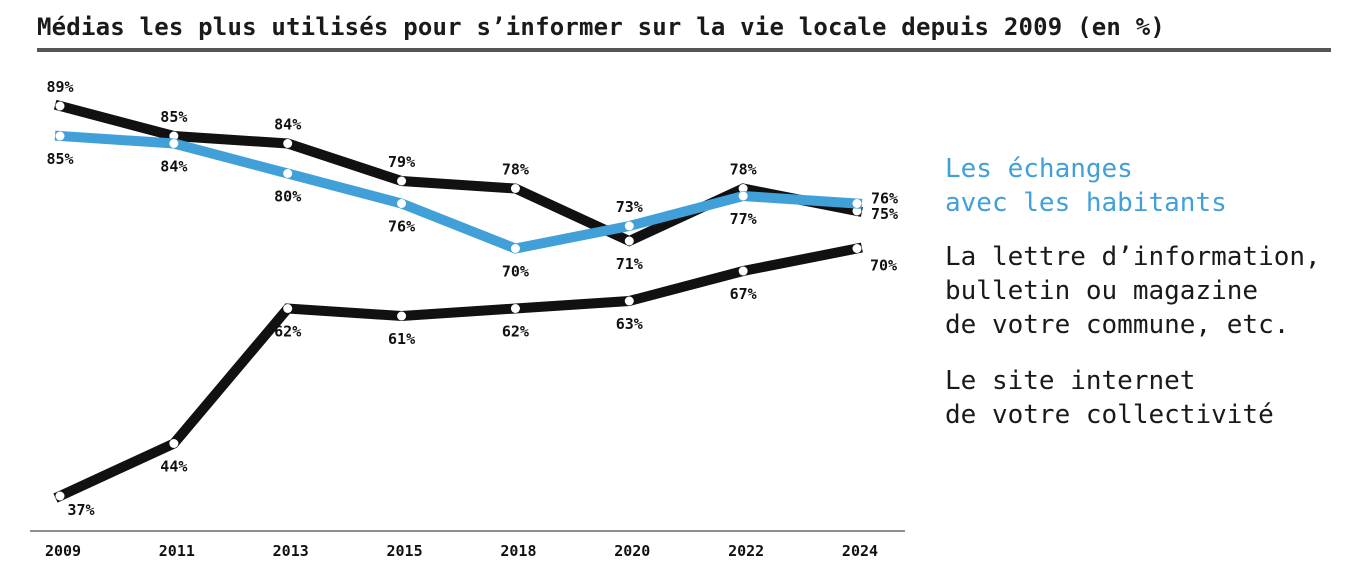 This screenshot has height=578, width=1350. Describe the element at coordinates (1109, 415) in the screenshot. I see `legend-site-line-2: de votre collectivité` at that location.